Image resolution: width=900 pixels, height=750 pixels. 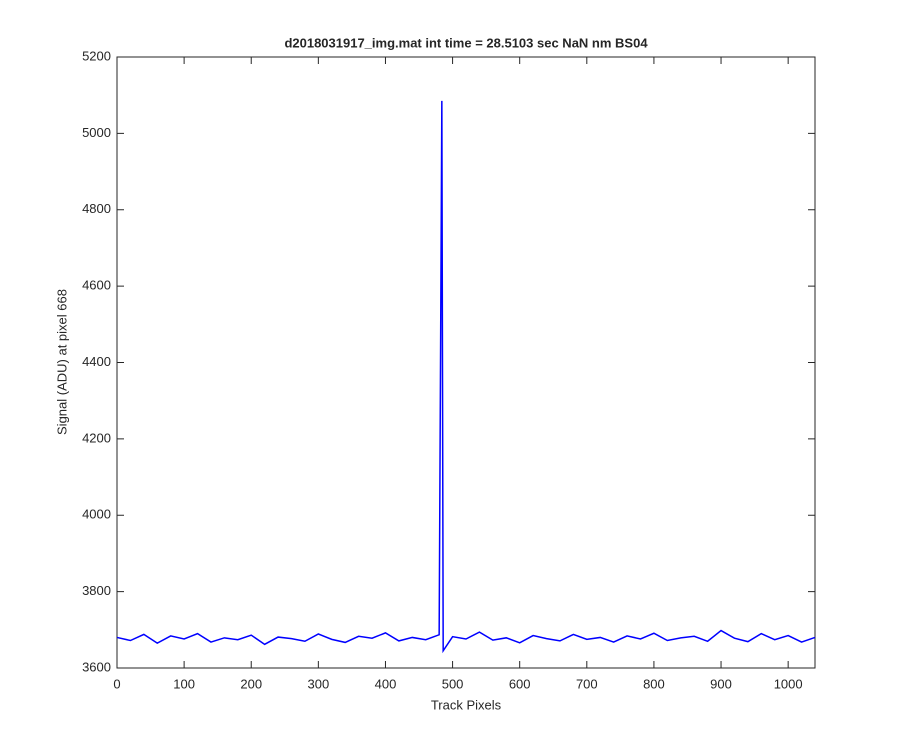 What do you see at coordinates (116, 683) in the screenshot?
I see `x-tick-label: 0` at bounding box center [116, 683].